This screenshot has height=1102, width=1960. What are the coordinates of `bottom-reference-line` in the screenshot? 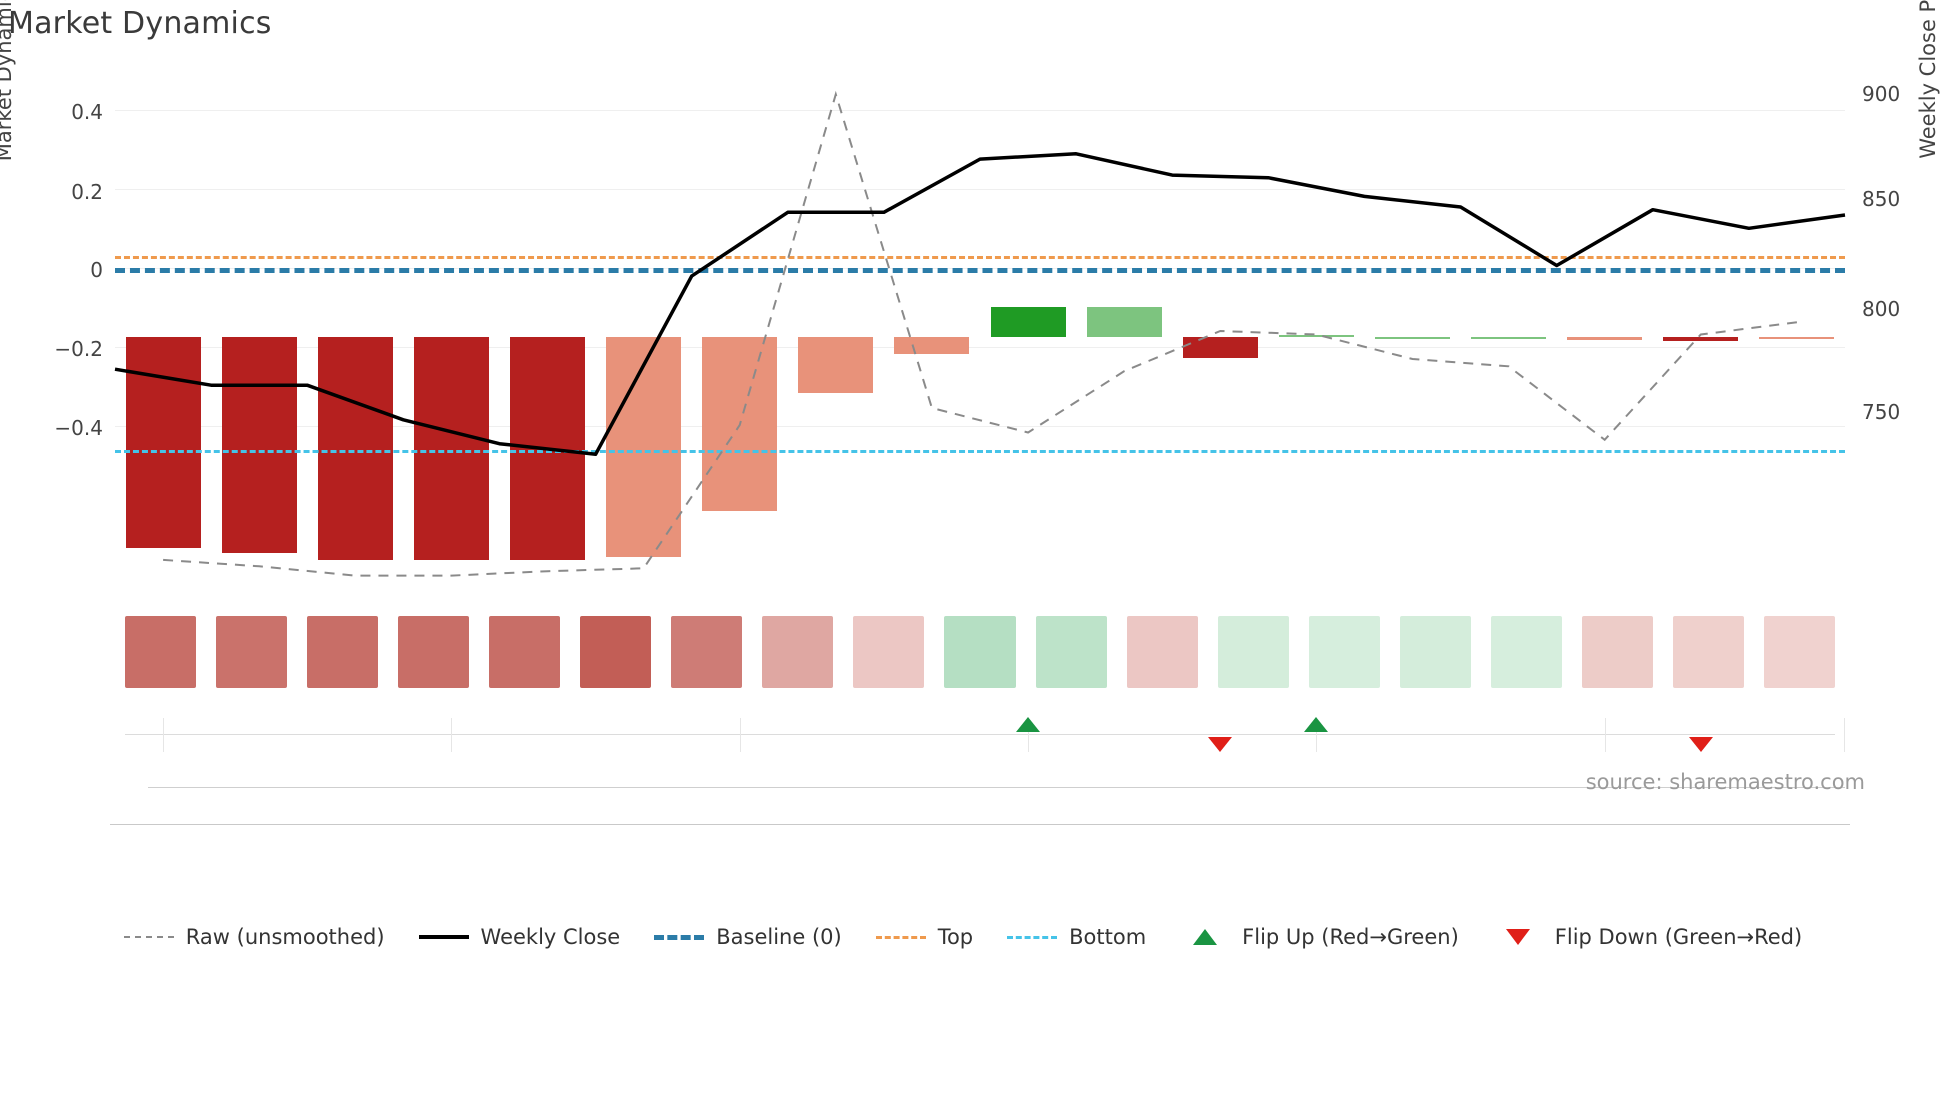 It's located at (980, 451).